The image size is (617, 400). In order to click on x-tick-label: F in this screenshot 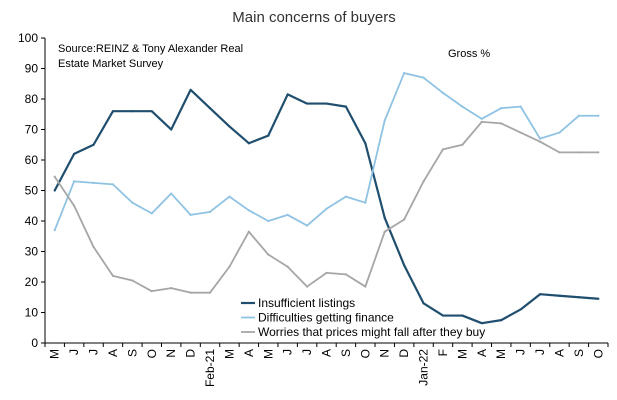, I will do `click(443, 352)`.